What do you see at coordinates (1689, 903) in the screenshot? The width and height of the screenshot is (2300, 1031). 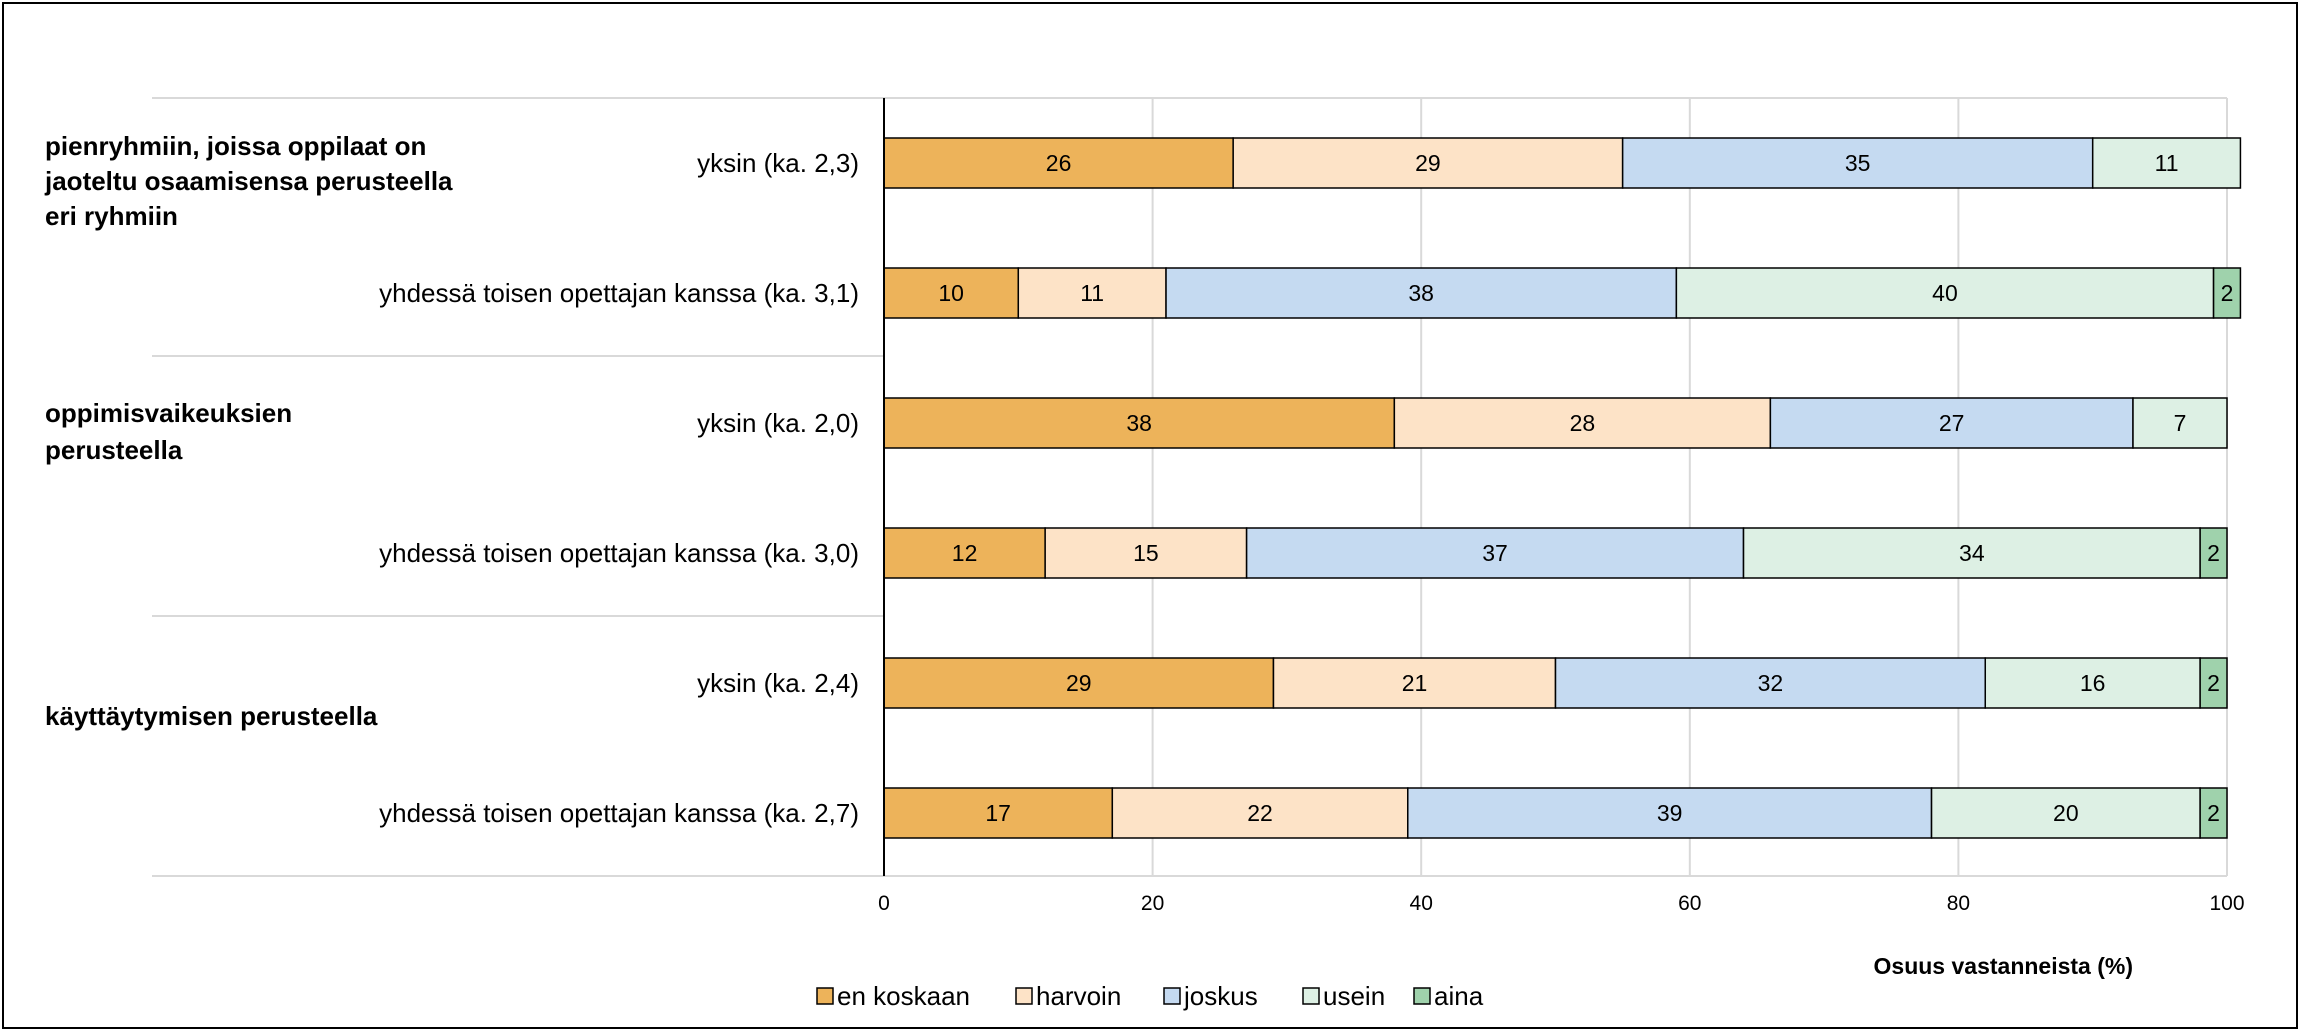 I see `x-tick-label: 60` at bounding box center [1689, 903].